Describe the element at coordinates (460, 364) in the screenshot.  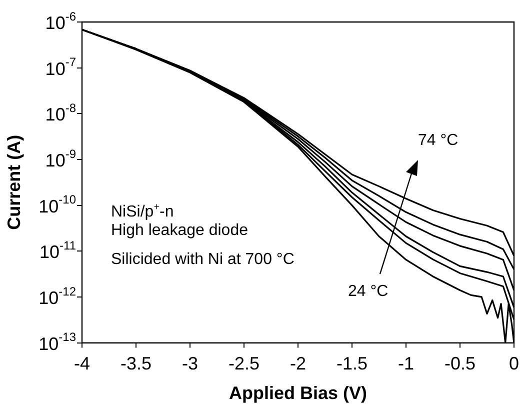
I see `x-tick-label: -0.5` at that location.